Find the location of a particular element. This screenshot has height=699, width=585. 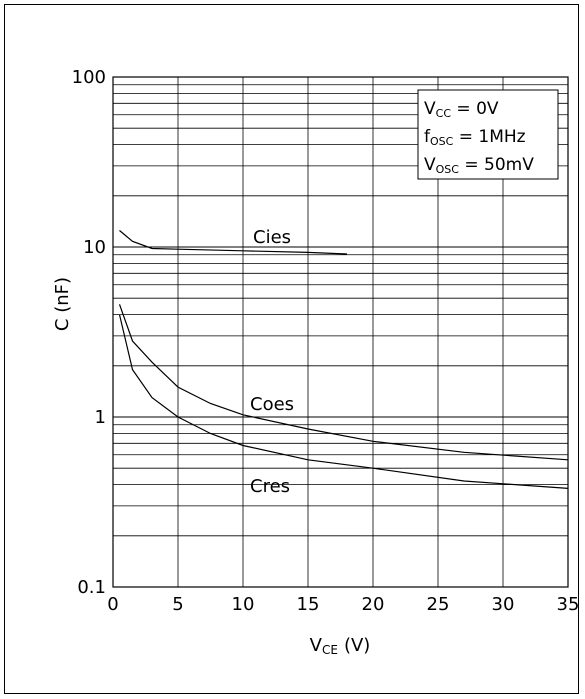

conditions-box is located at coordinates (488, 134).